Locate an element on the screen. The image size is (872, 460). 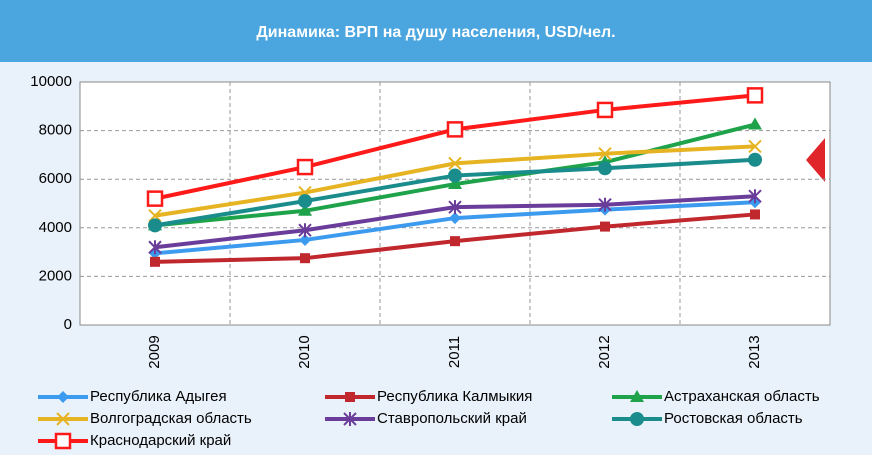
y-tick-label: 10000 is located at coordinates (51, 81).